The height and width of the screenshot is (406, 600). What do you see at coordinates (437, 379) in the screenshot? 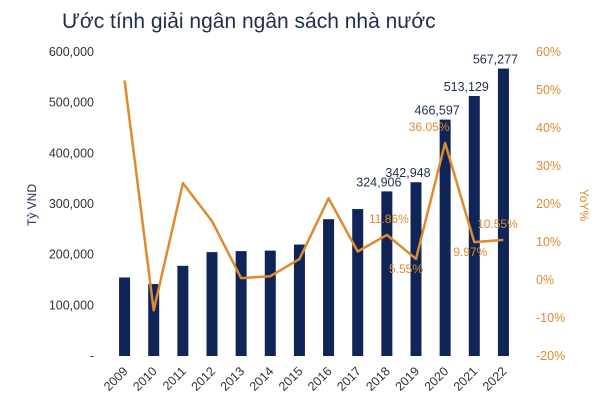
I see `x-tick-label: 2020` at bounding box center [437, 379].